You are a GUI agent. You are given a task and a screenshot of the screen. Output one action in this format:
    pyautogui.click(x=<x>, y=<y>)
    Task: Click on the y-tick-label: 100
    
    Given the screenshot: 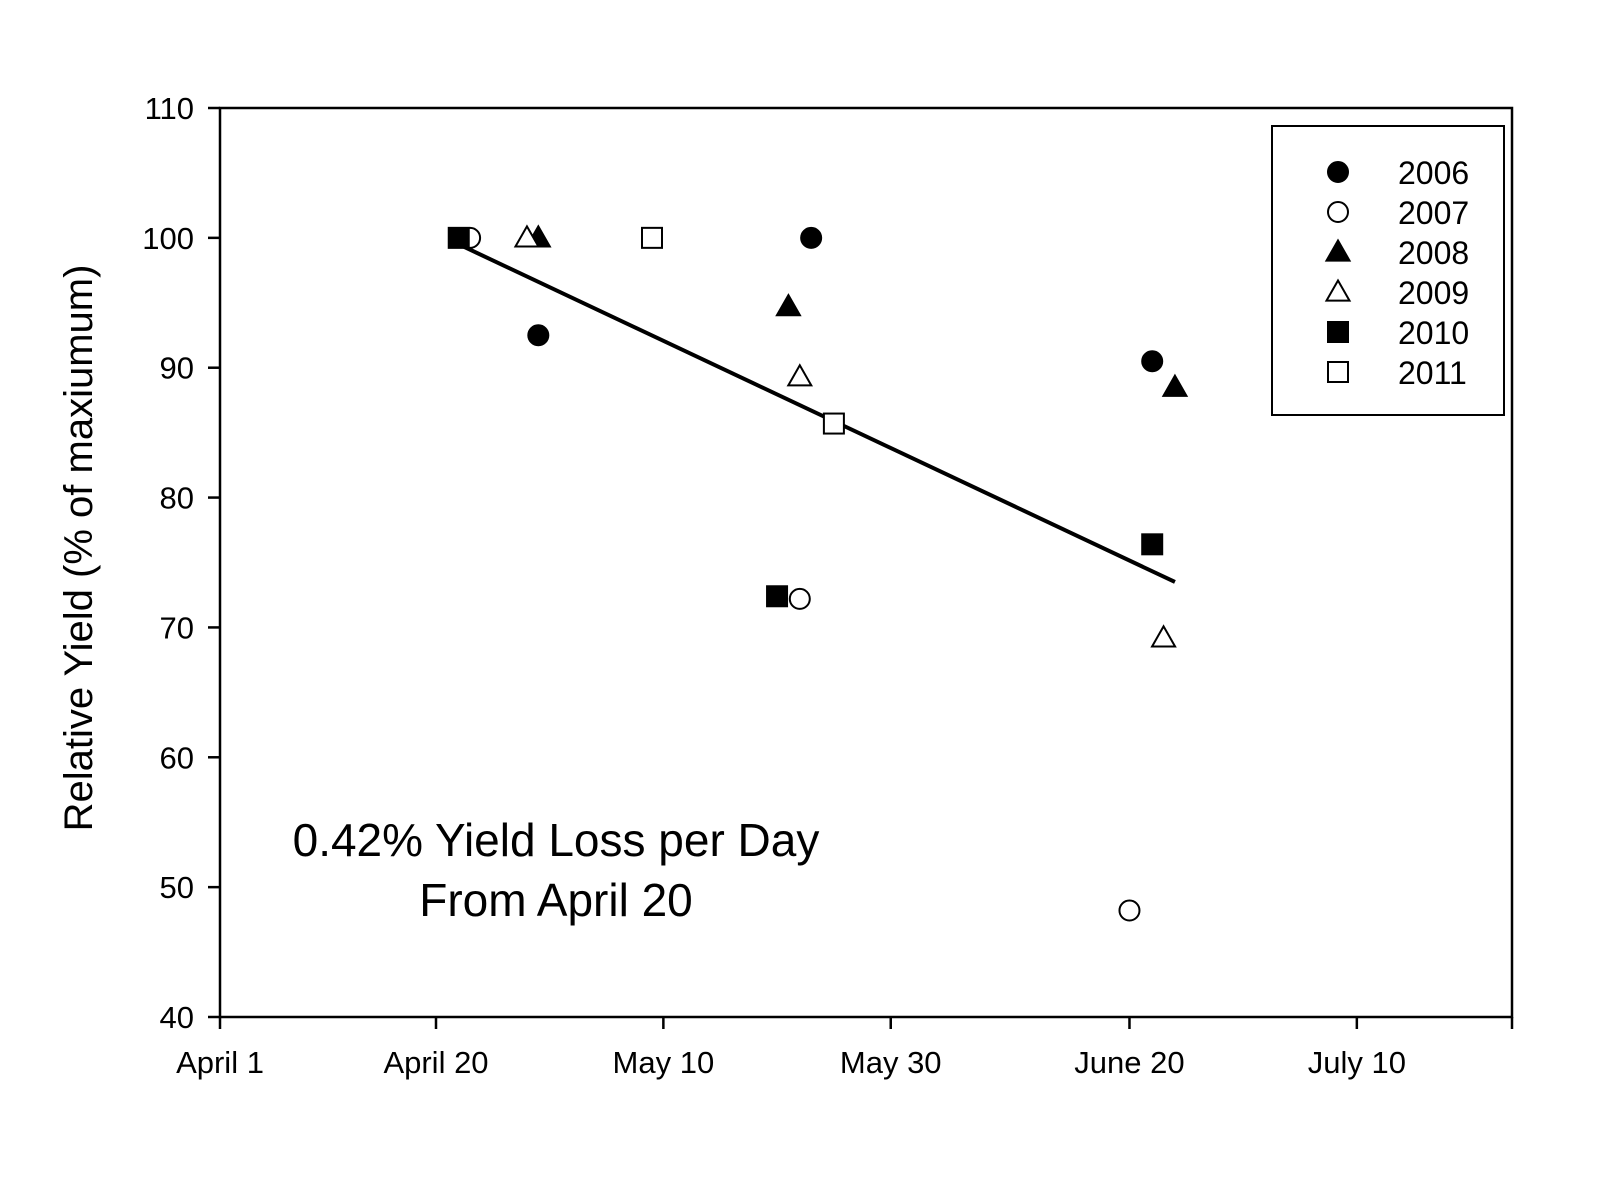 What is the action you would take?
    pyautogui.click(x=168, y=238)
    